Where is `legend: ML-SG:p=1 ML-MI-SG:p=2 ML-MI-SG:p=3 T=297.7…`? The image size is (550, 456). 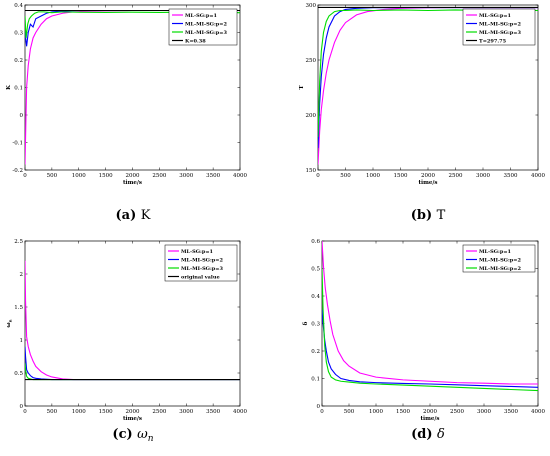
legend: ML-SG:p=1 ML-MI-SG:p=2 ML-MI-SG:p=3 T=297.7… is located at coordinates (499, 27).